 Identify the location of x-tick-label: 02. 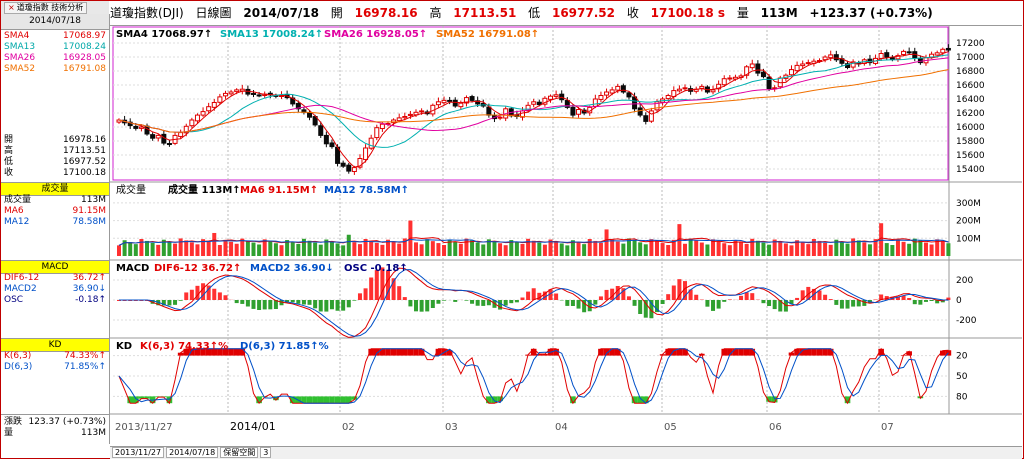
(348, 427).